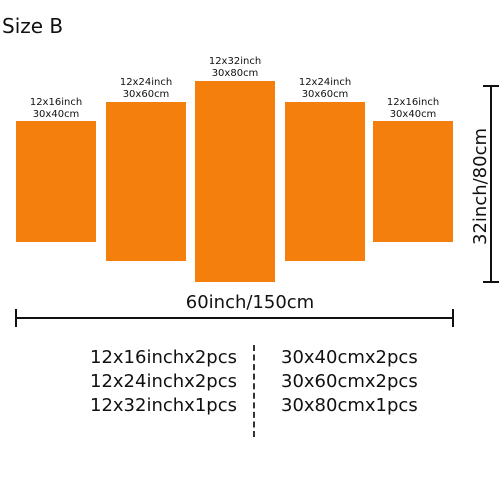 The width and height of the screenshot is (500, 500). Describe the element at coordinates (491, 86) in the screenshot. I see `height-dimension-tick-top` at that location.